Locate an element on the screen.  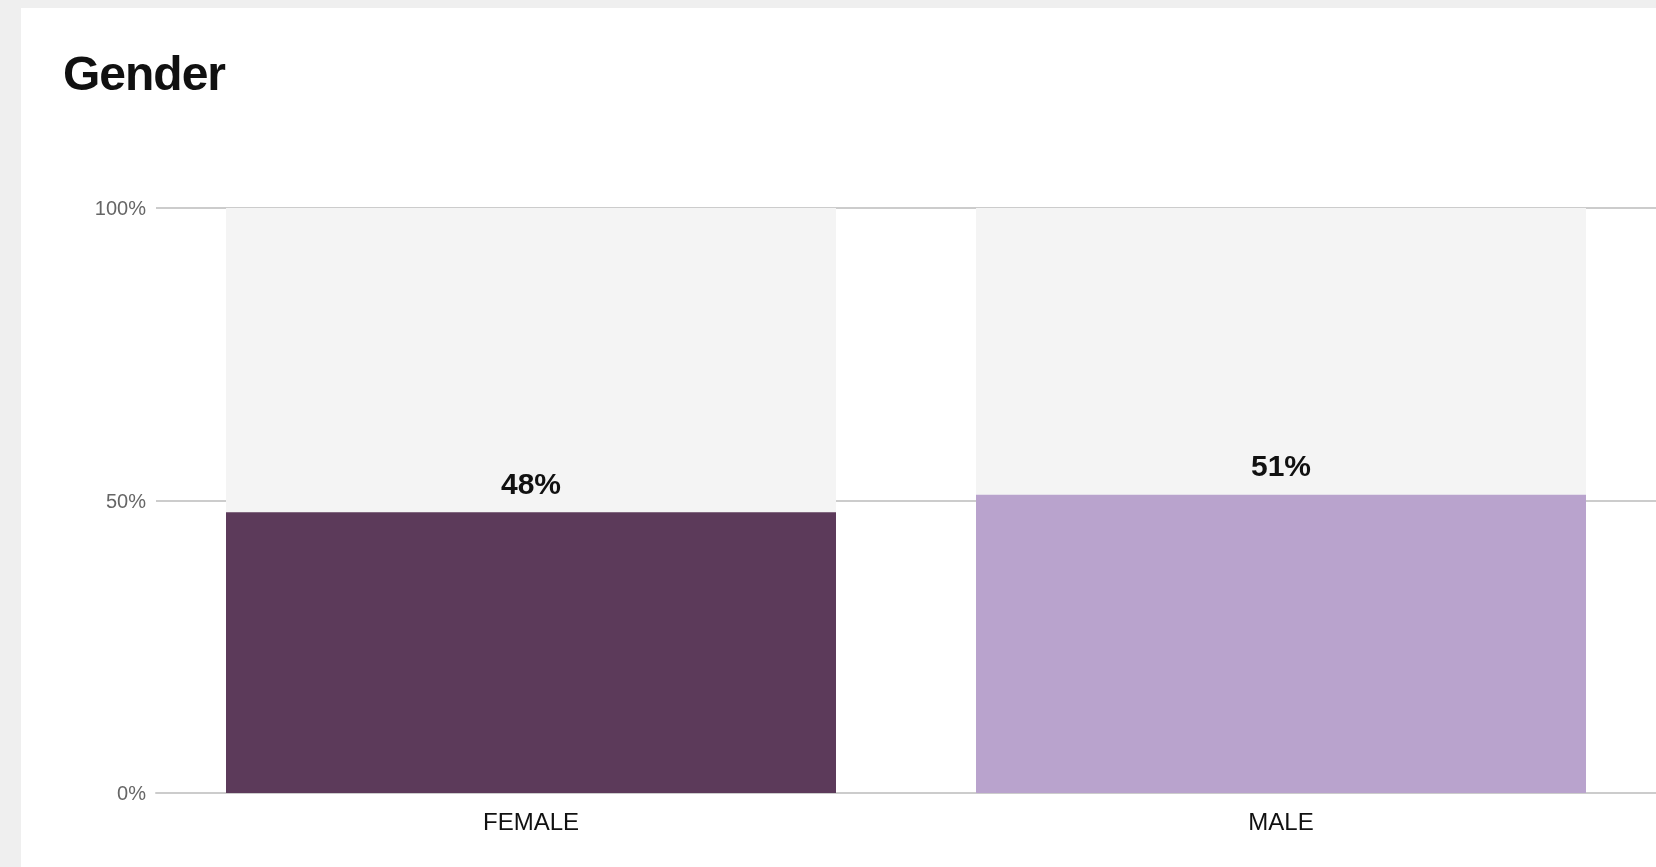
y-tick-label: 0% is located at coordinates (132, 793).